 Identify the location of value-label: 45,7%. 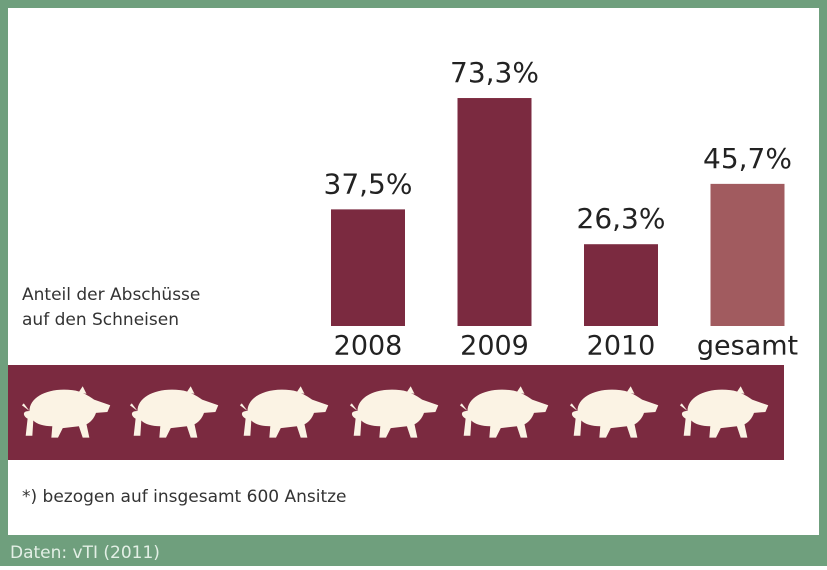
(747, 158).